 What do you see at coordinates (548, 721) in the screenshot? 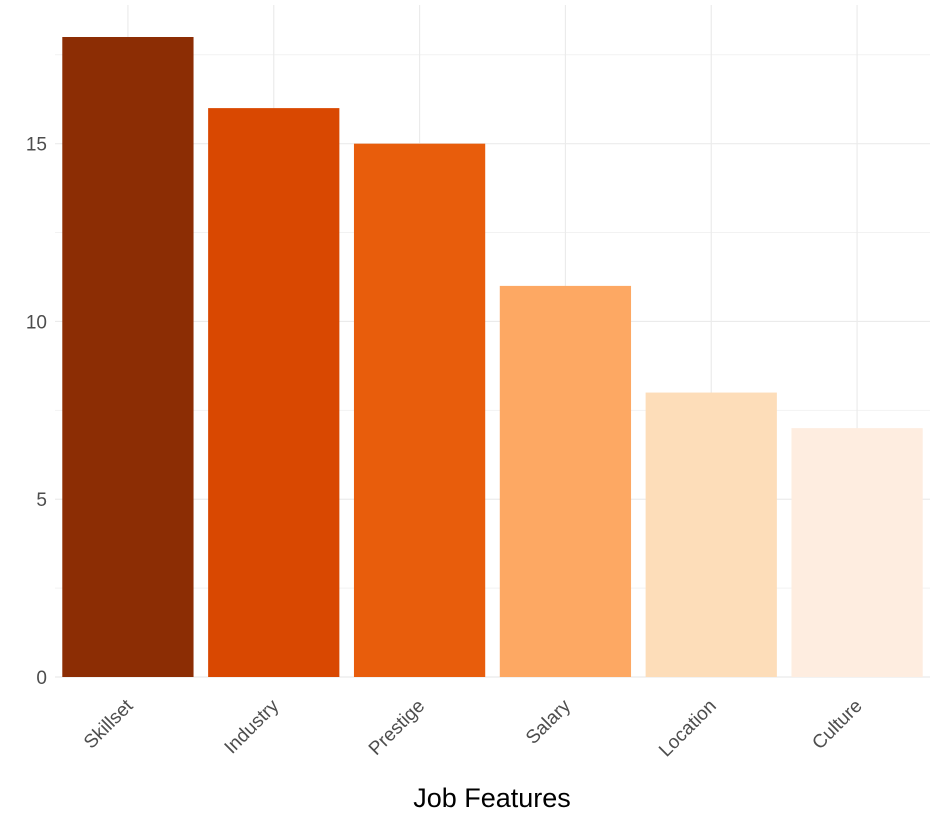
I see `x-tick-label-salary: Salary` at bounding box center [548, 721].